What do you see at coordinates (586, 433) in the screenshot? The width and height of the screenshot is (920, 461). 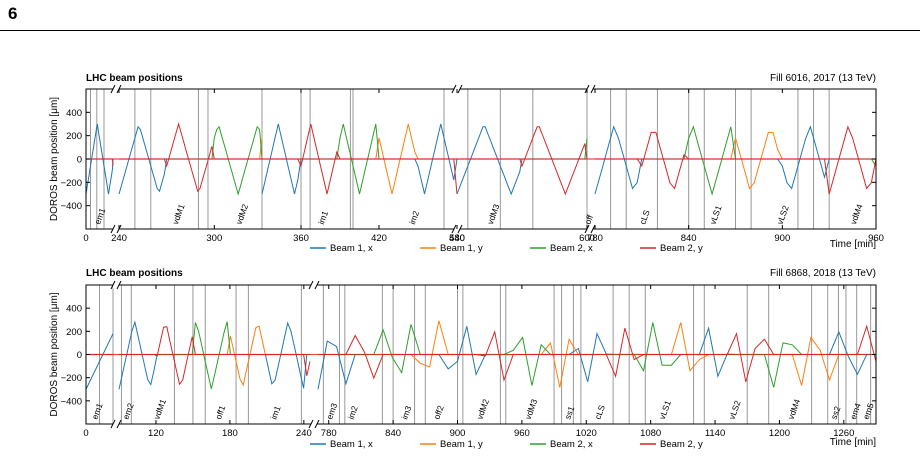 I see `x-tick-label: 1020` at bounding box center [586, 433].